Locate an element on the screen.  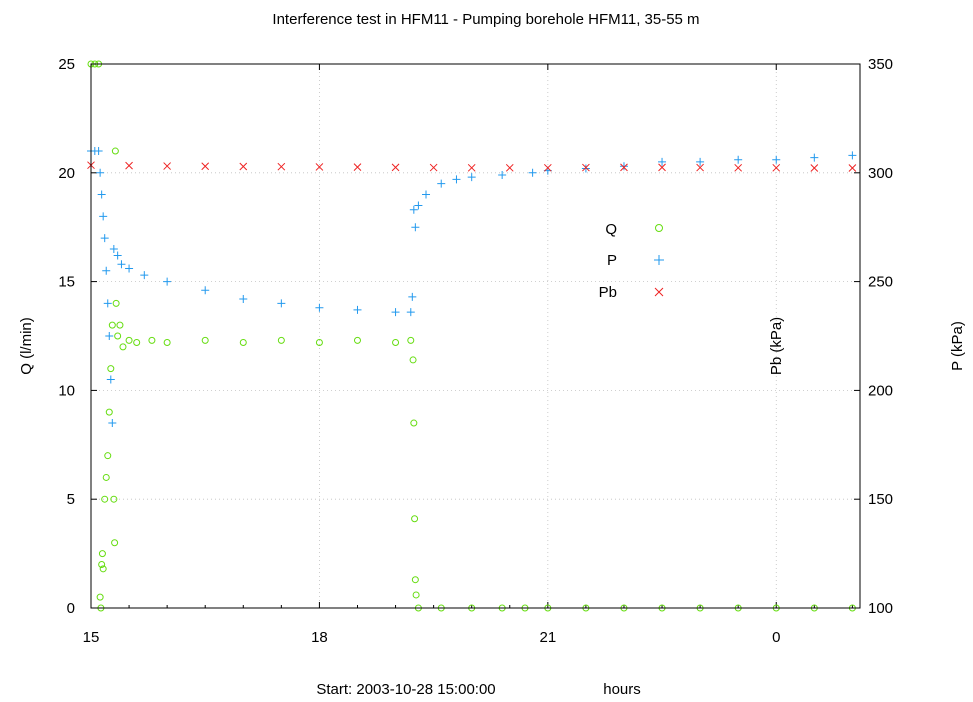
y-left-tick-label: 10 is located at coordinates (66, 390).